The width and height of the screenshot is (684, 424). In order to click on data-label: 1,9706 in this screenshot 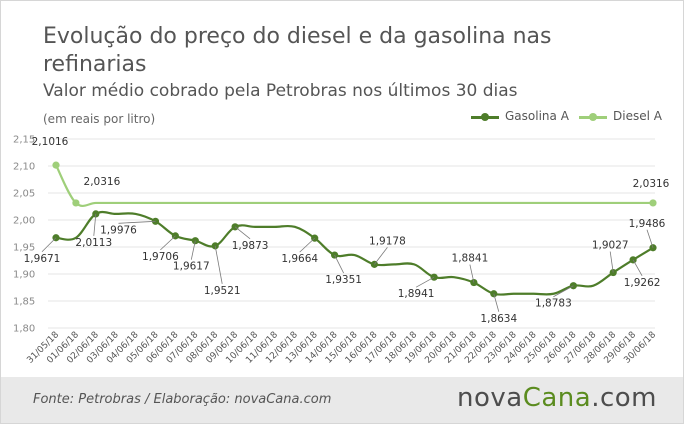, I will do `click(160, 257)`.